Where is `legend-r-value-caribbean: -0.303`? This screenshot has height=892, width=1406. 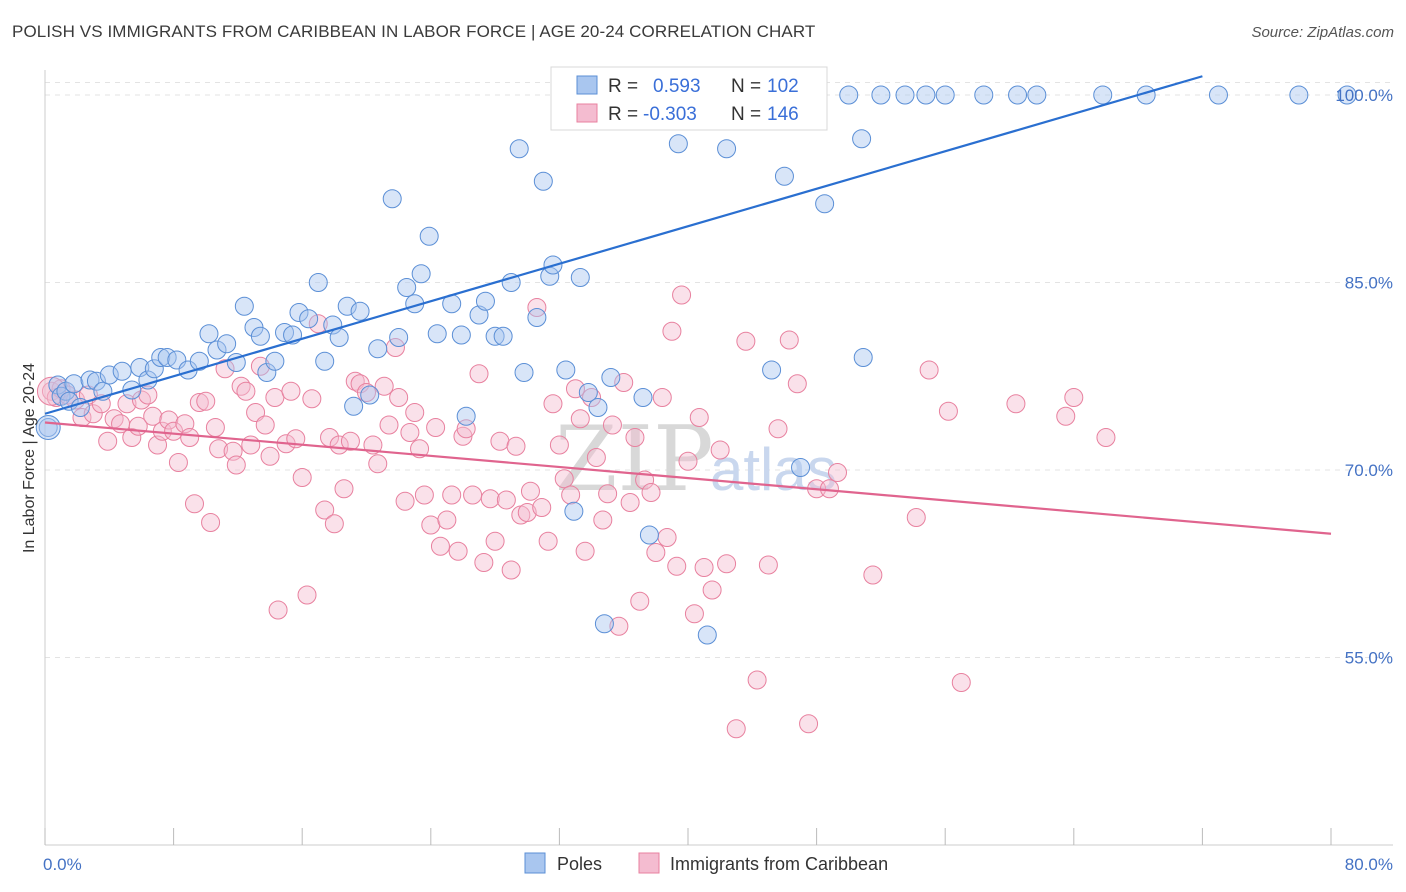 legend-r-value-caribbean: -0.303 is located at coordinates (670, 114).